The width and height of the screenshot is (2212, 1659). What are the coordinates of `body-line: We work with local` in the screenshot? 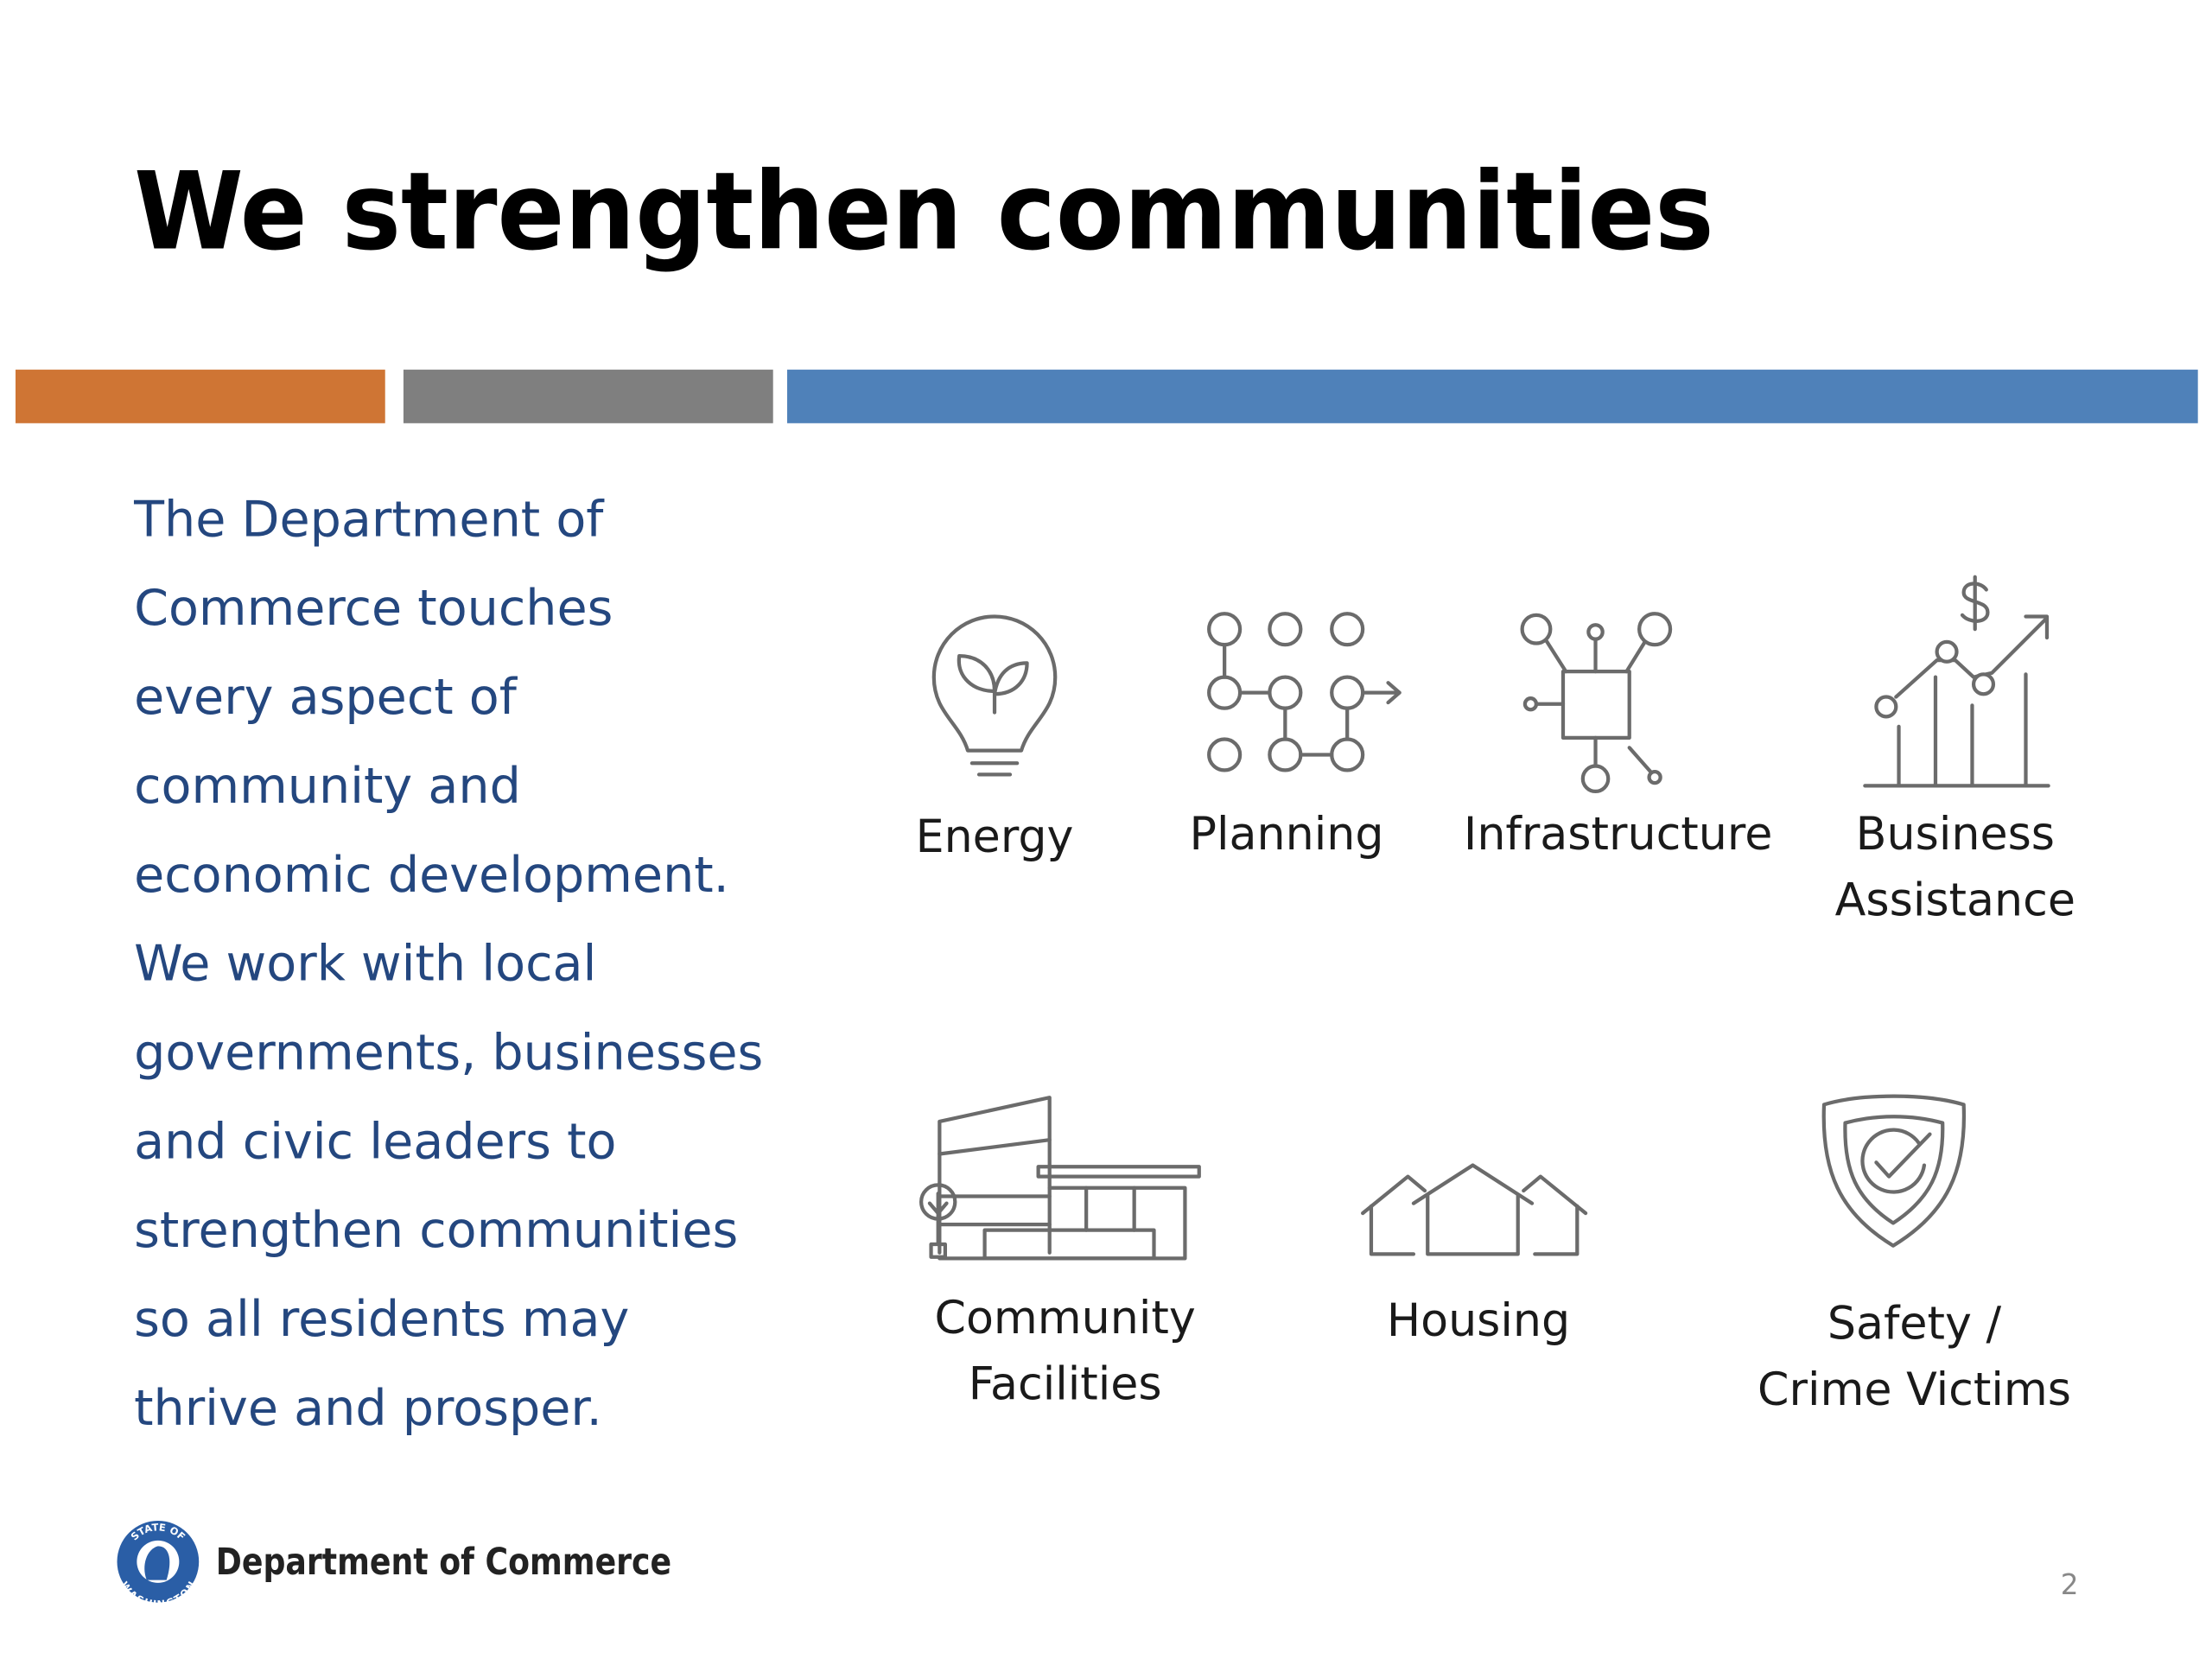 It's located at (365, 964).